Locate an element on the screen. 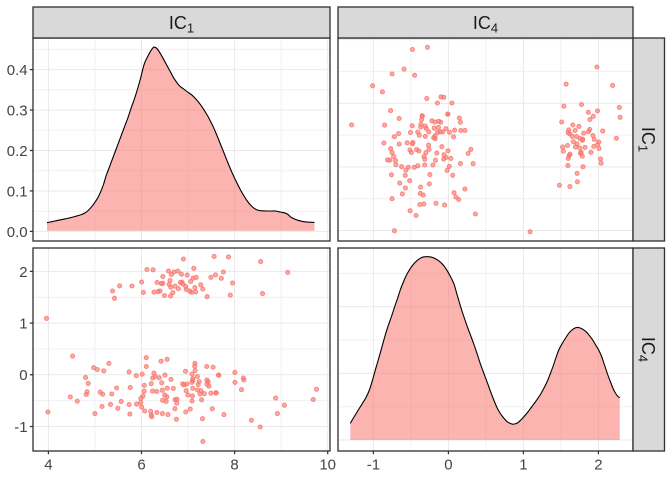  svg-text: 0.1 is located at coordinates (17, 191).